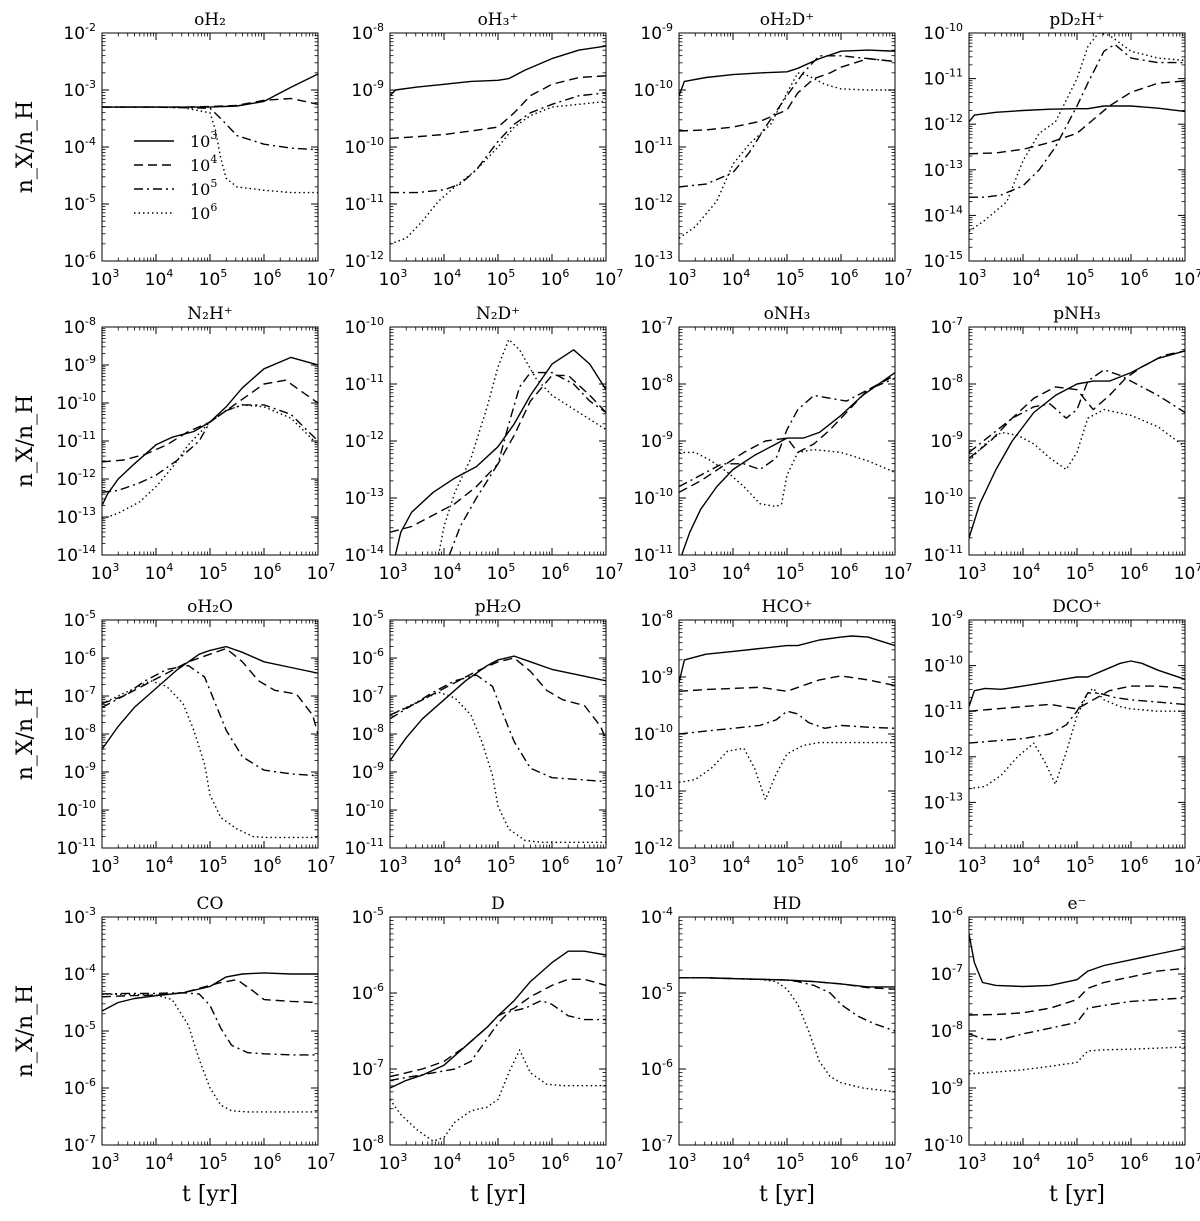 This screenshot has width=1200, height=1221. What do you see at coordinates (498, 904) in the screenshot?
I see `panel-title: D` at bounding box center [498, 904].